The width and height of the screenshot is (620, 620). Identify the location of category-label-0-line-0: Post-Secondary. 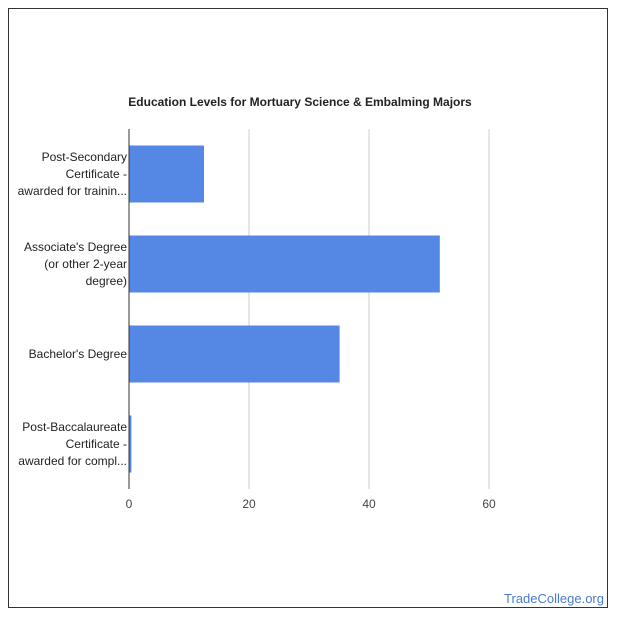
(84, 157).